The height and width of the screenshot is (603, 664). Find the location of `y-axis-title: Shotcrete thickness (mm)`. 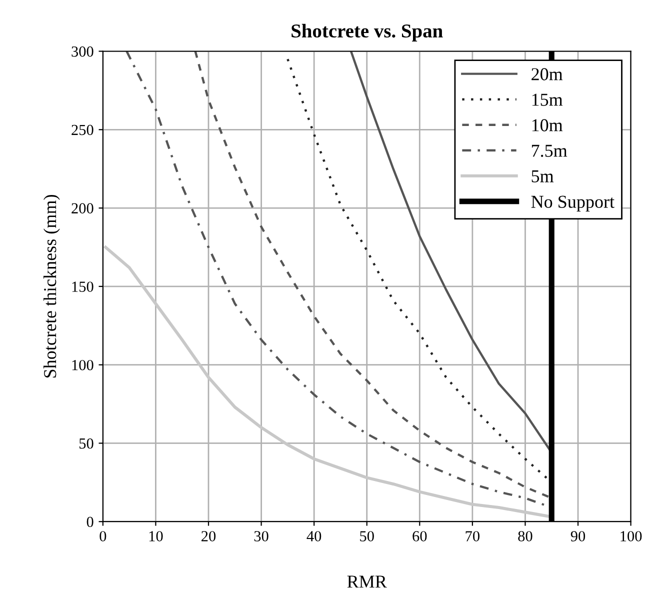

y-axis-title: Shotcrete thickness (mm) is located at coordinates (51, 286).